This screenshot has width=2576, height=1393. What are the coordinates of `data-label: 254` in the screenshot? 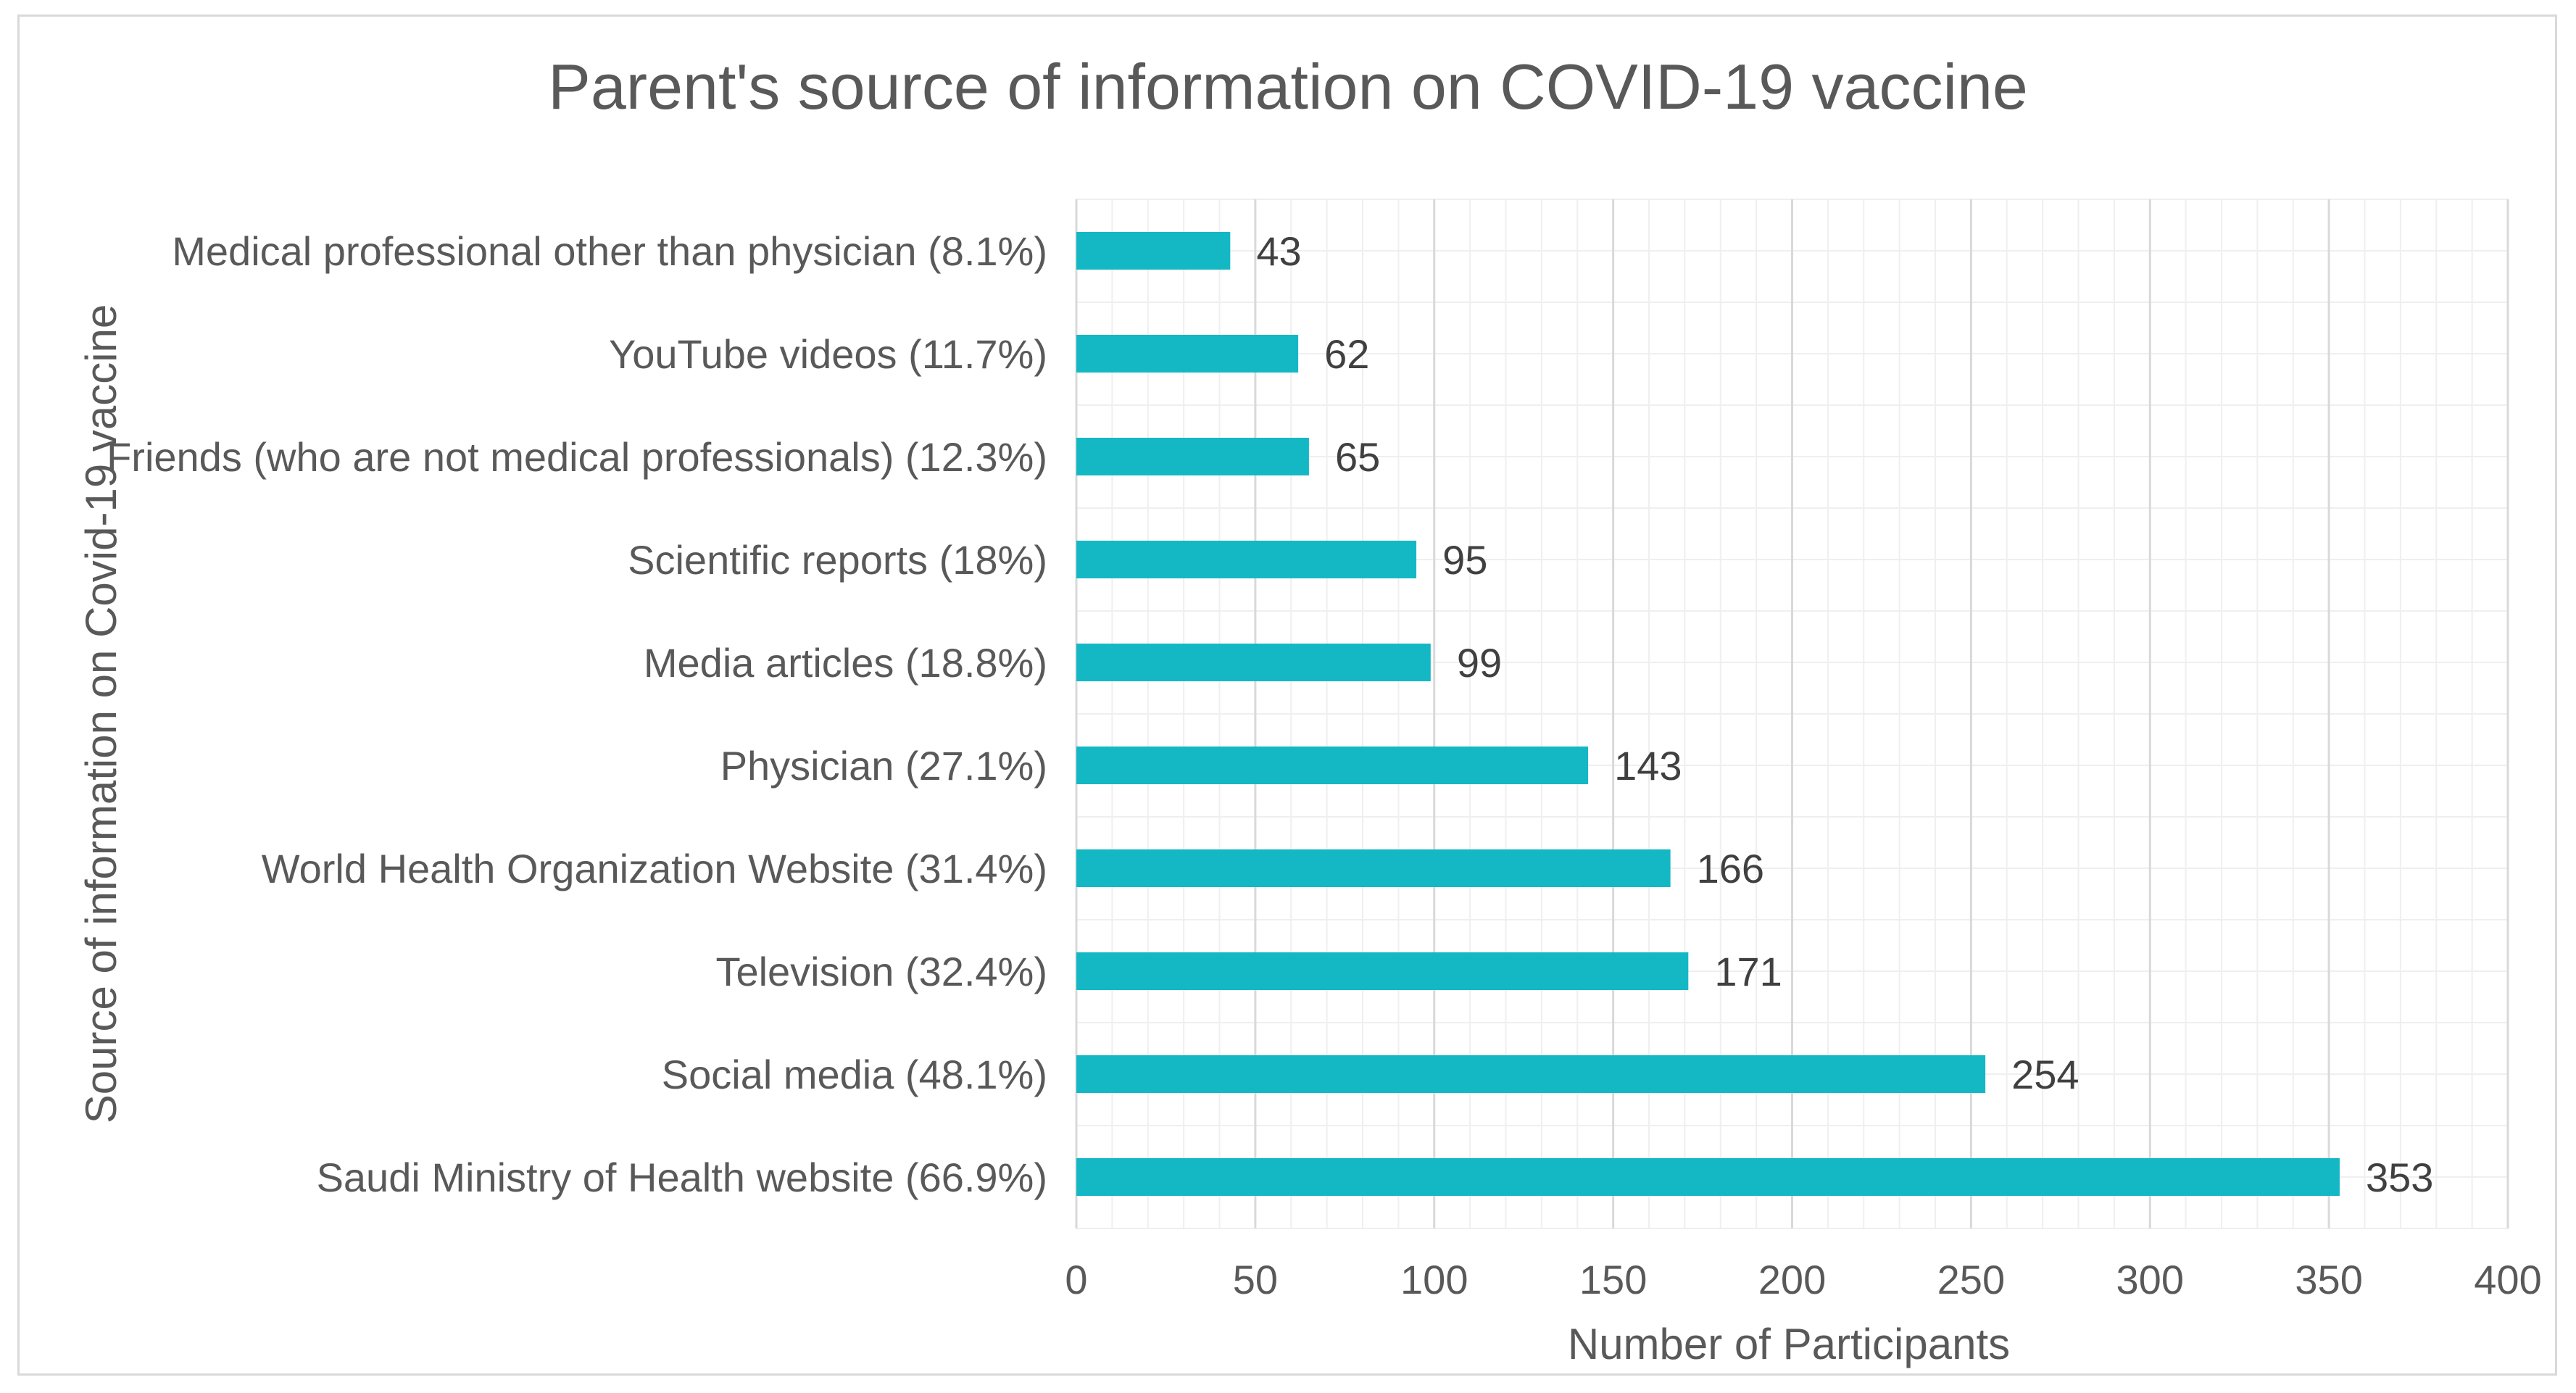 It's located at (2045, 1074).